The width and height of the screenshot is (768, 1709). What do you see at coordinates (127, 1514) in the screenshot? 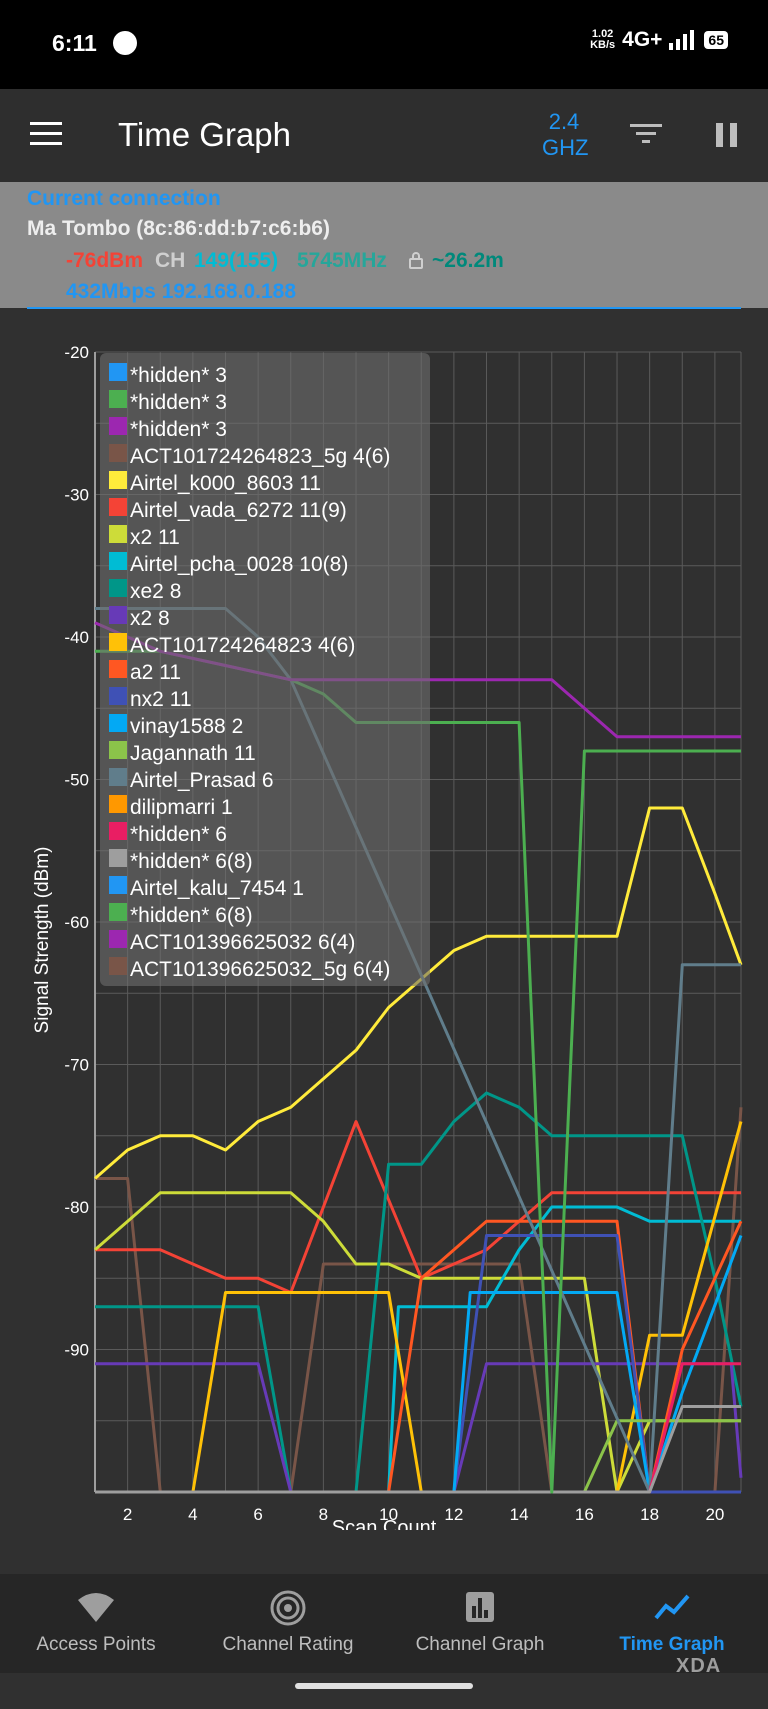
I see `x-tick-label: 2` at bounding box center [127, 1514].